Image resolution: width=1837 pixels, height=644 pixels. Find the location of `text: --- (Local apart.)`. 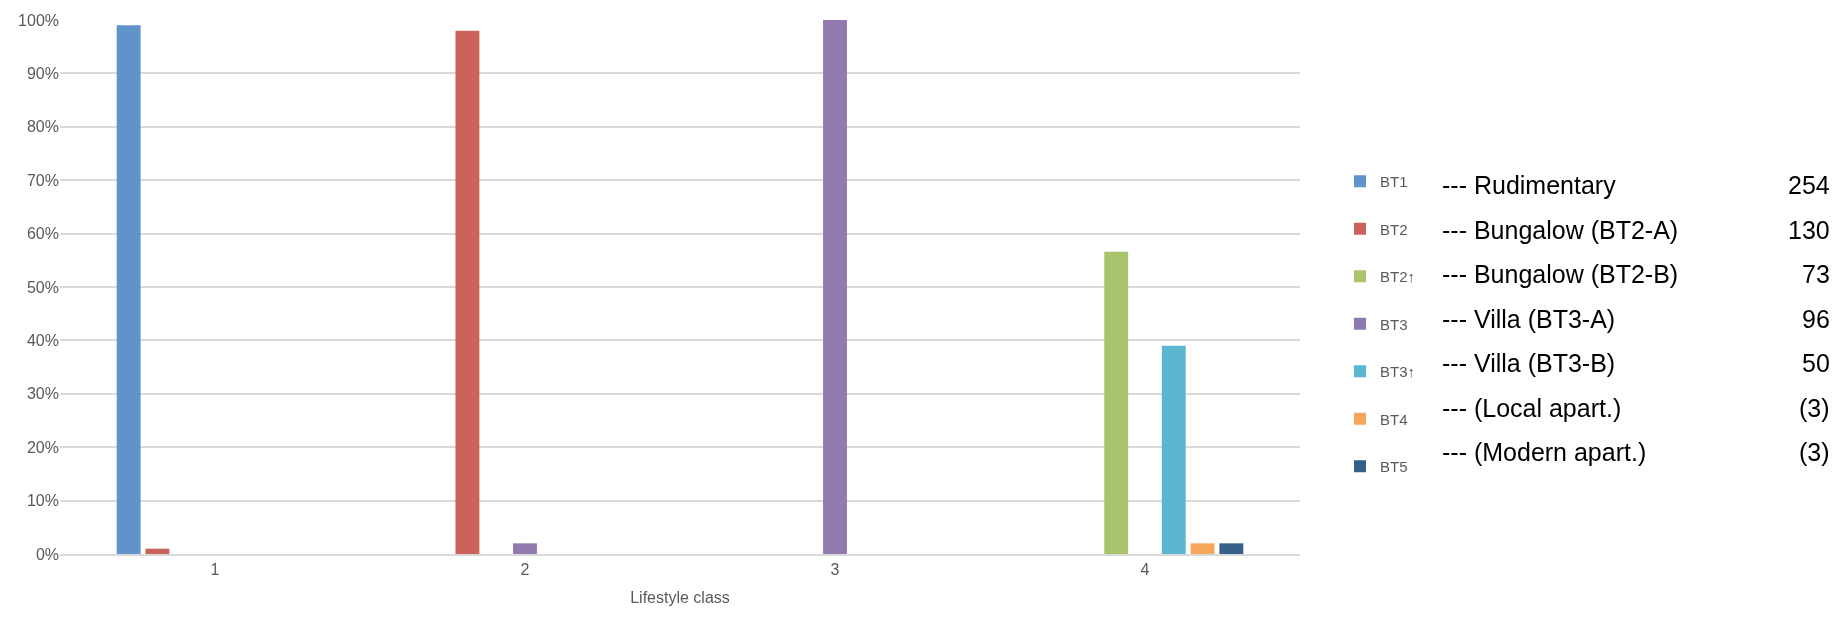

text: --- (Local apart.) is located at coordinates (1532, 408).